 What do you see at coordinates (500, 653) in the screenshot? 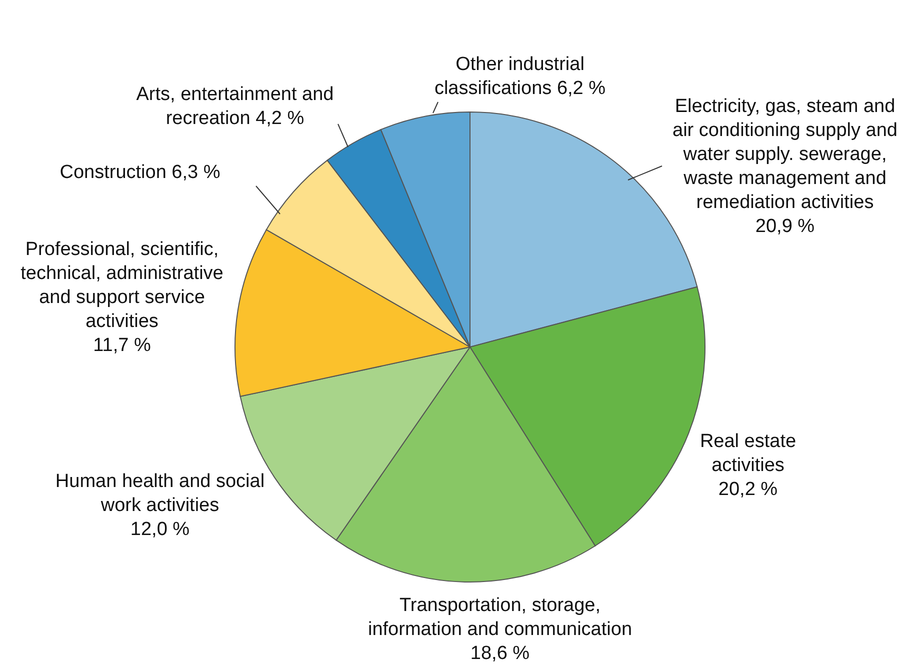
I see `data-label: 18,6 %` at bounding box center [500, 653].